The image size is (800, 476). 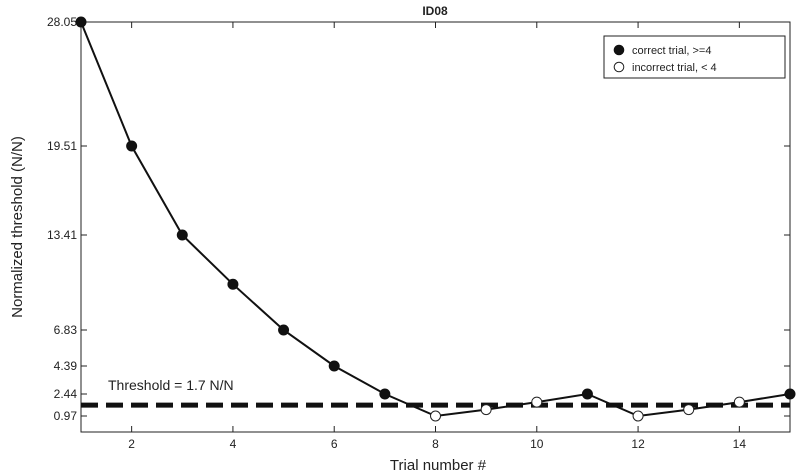 I want to click on y-tick-label: 2.44, so click(x=66, y=394).